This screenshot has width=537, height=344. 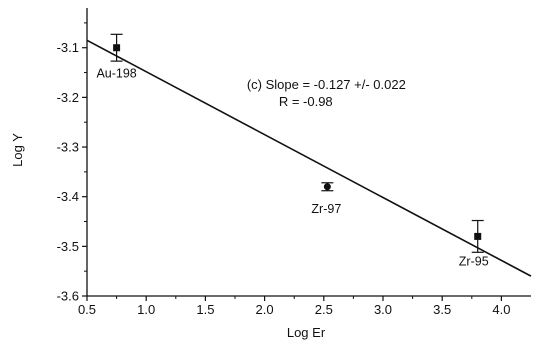 What do you see at coordinates (17, 150) in the screenshot?
I see `y-axis-label: Log Y` at bounding box center [17, 150].